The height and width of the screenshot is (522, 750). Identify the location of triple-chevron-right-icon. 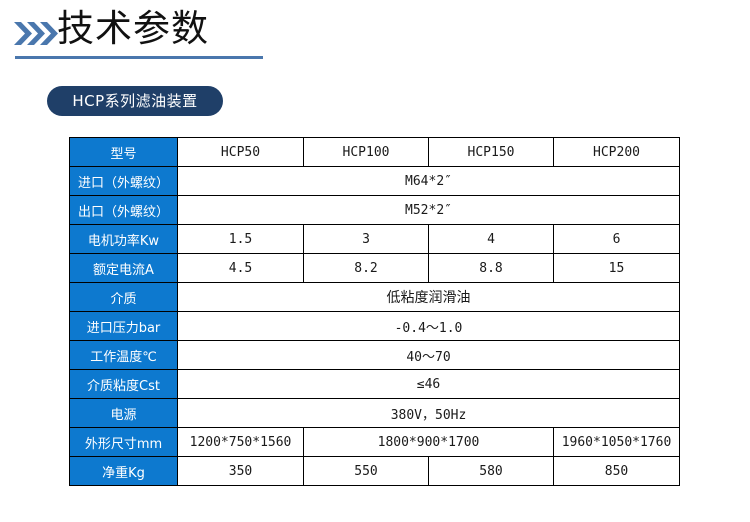
(36, 34).